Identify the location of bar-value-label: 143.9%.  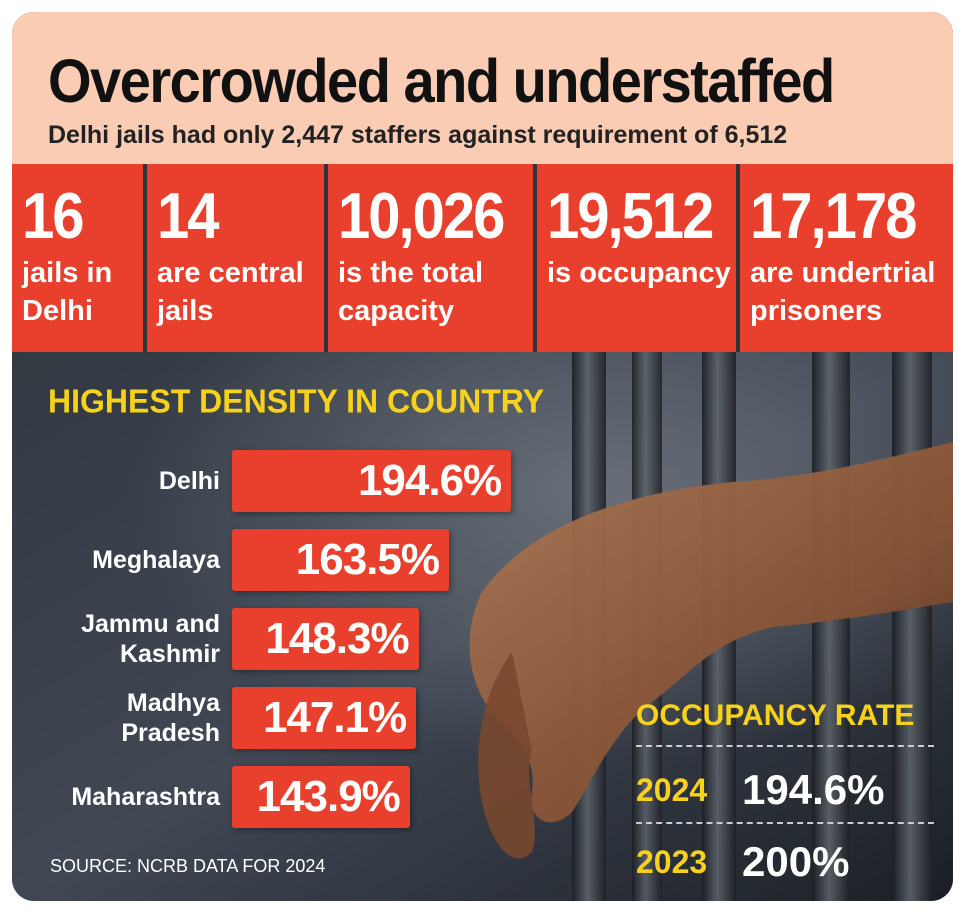
(328, 796).